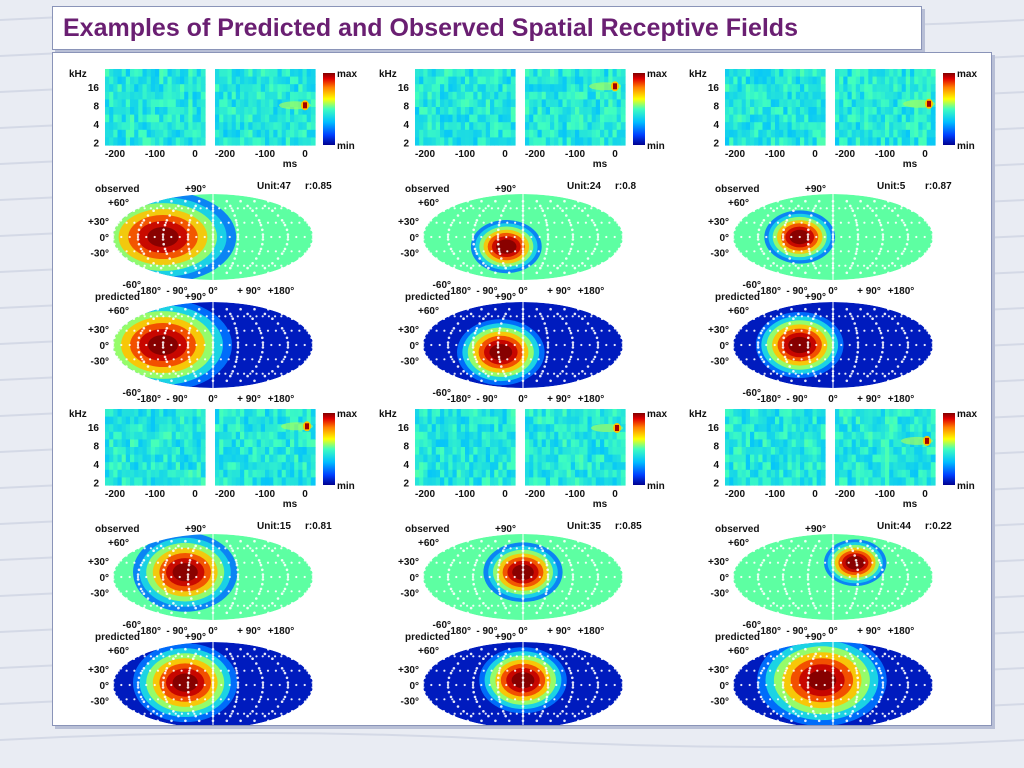 Image resolution: width=1024 pixels, height=768 pixels. I want to click on unit-label: Unit:35, so click(584, 526).